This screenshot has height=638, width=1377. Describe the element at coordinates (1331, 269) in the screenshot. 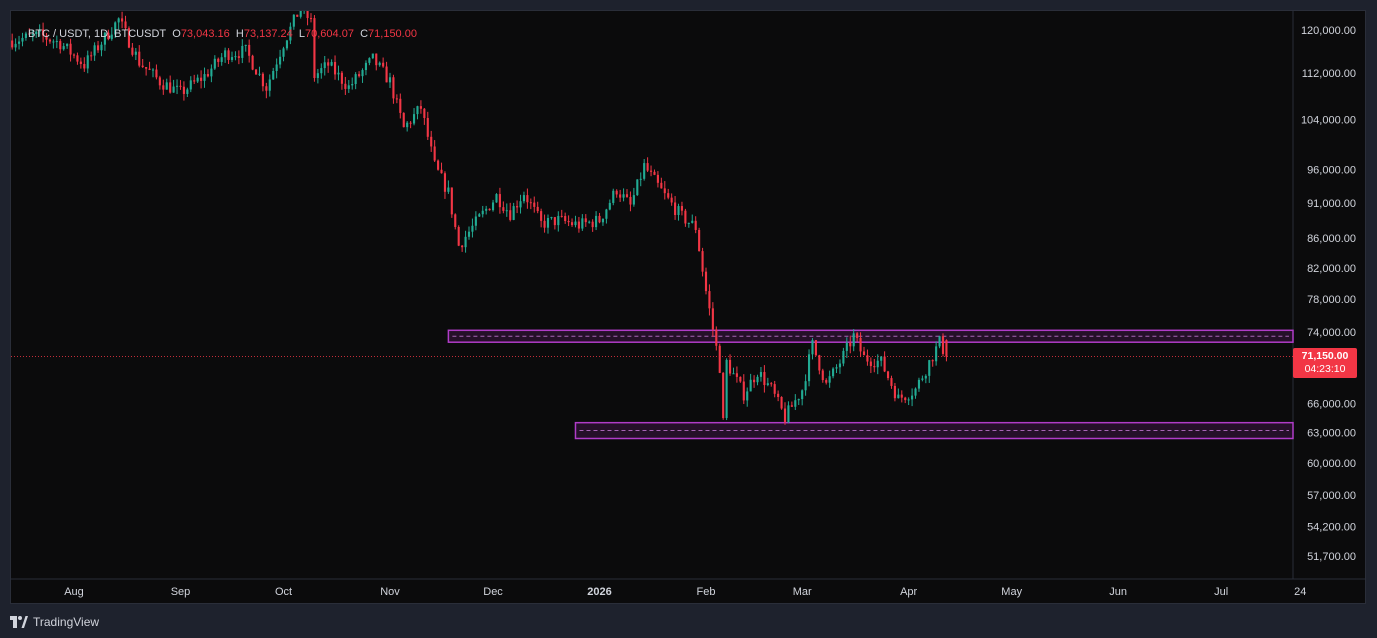

I see `y-tick-label: 82,000.00` at that location.